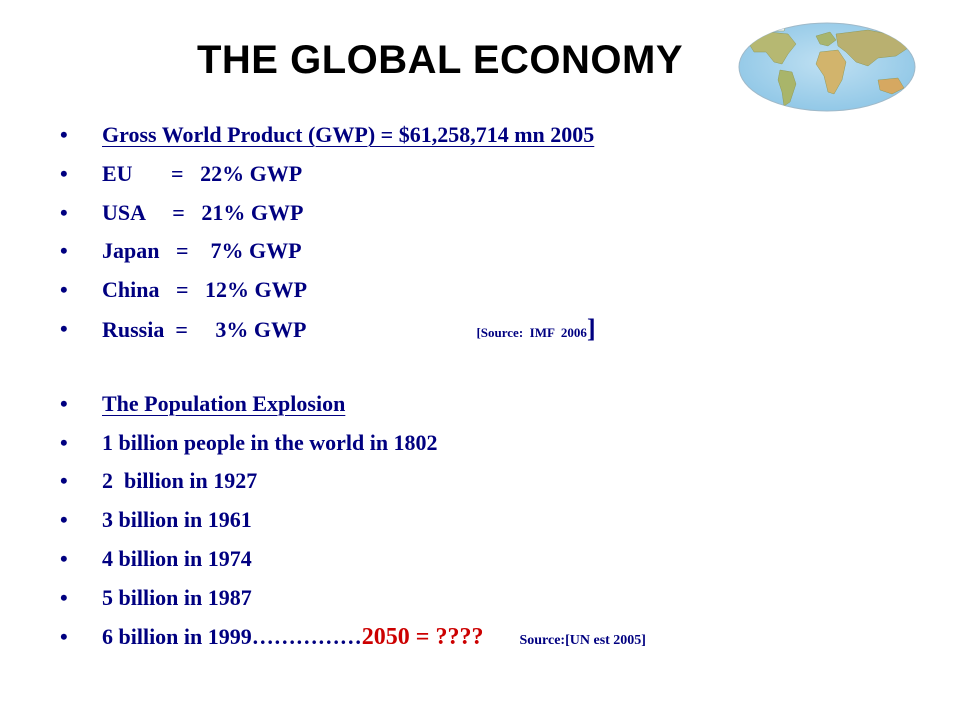 This screenshot has height=720, width=960. Describe the element at coordinates (177, 597) in the screenshot. I see `population-1987: 5 billion in 1987` at that location.